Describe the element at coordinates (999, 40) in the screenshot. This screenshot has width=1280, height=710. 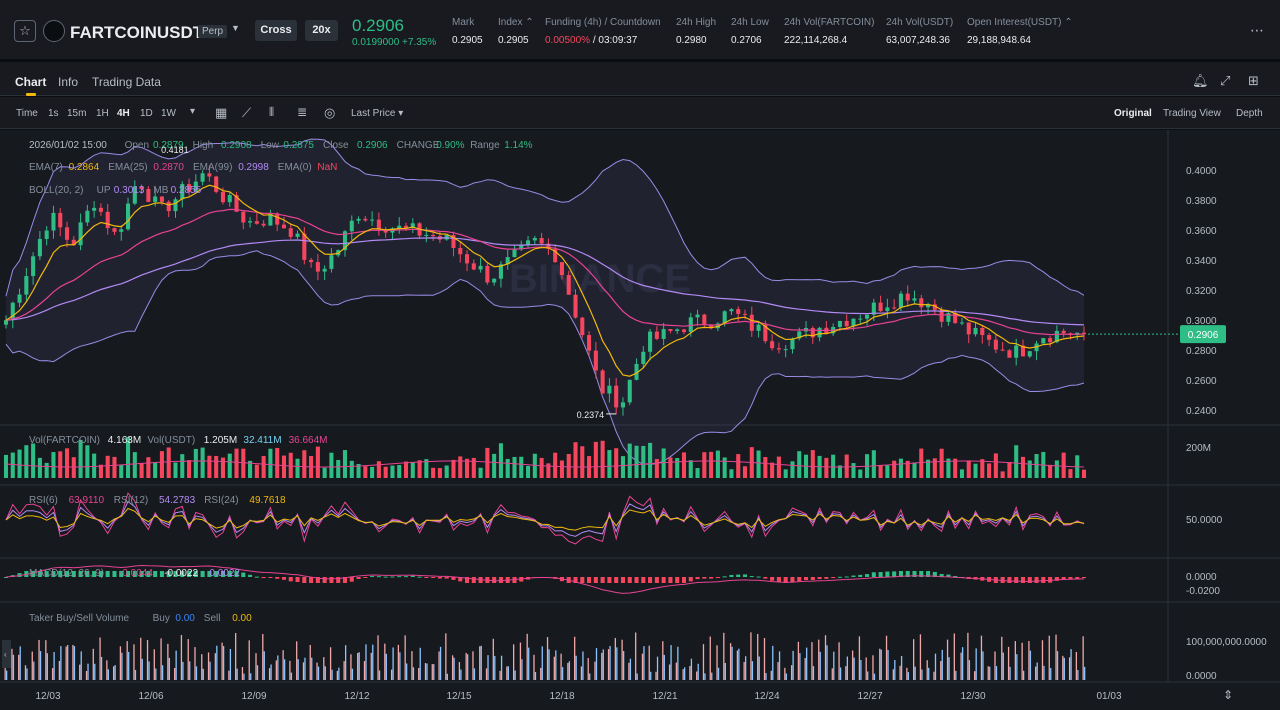
I see `stat-value: 29,188,948.64` at that location.